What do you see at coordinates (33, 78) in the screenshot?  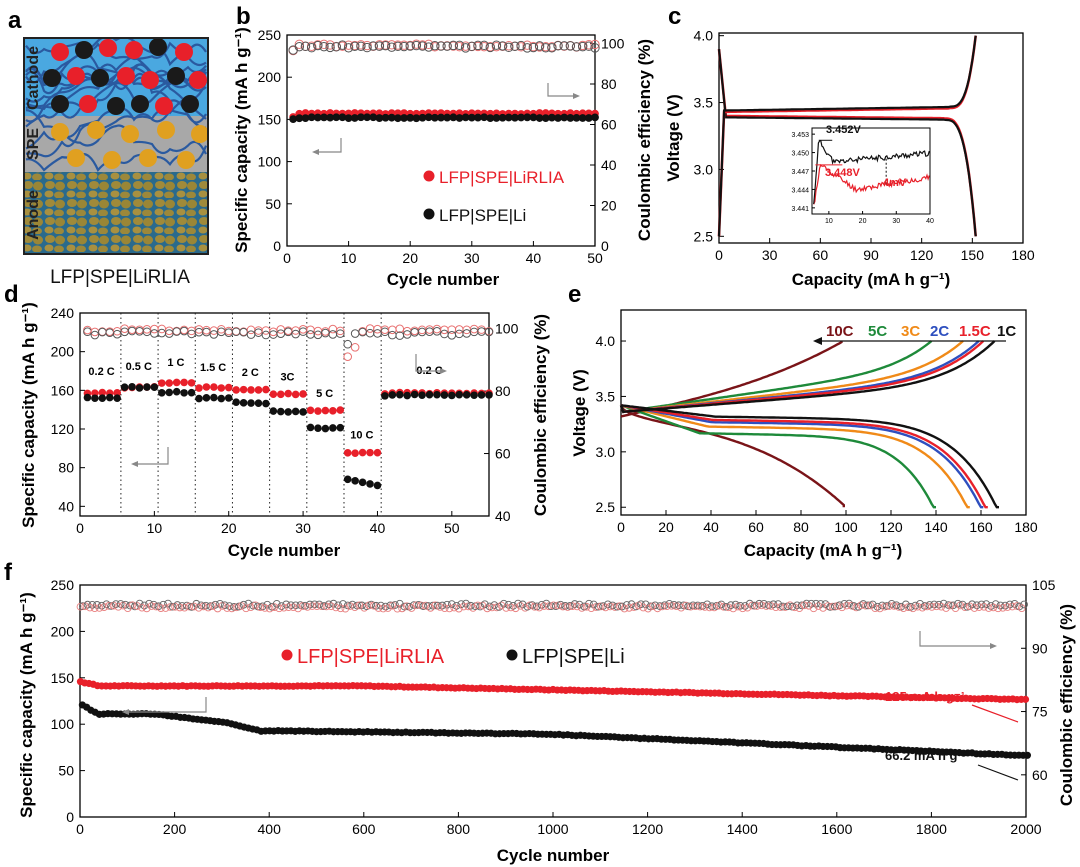 I see `layer-label-cathode: Cathode` at bounding box center [33, 78].